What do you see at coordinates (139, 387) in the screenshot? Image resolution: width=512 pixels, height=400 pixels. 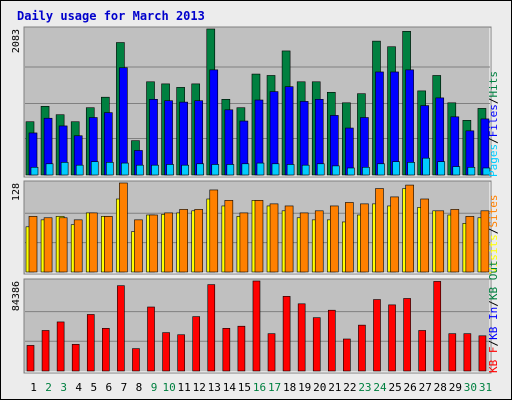 I see `x-tick-day-8: 8` at bounding box center [139, 387].